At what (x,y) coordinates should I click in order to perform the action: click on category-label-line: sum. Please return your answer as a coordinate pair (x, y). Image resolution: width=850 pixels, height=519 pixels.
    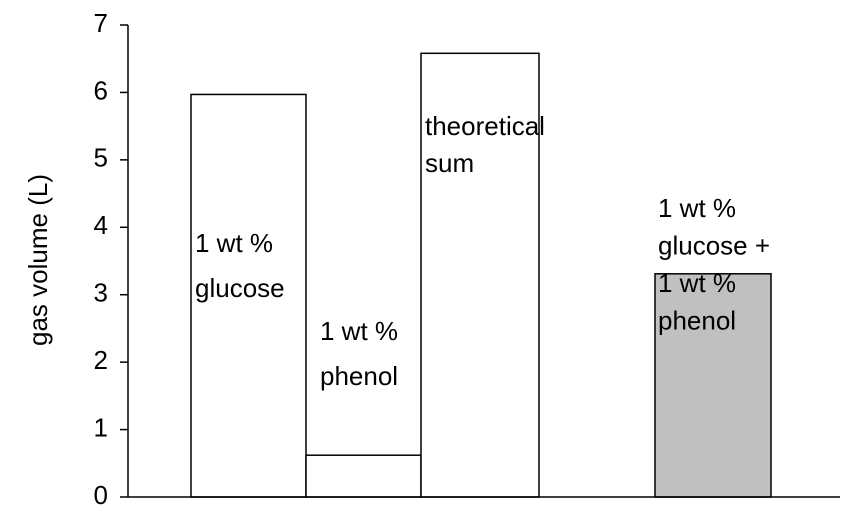
    Looking at the image, I should click on (449, 163).